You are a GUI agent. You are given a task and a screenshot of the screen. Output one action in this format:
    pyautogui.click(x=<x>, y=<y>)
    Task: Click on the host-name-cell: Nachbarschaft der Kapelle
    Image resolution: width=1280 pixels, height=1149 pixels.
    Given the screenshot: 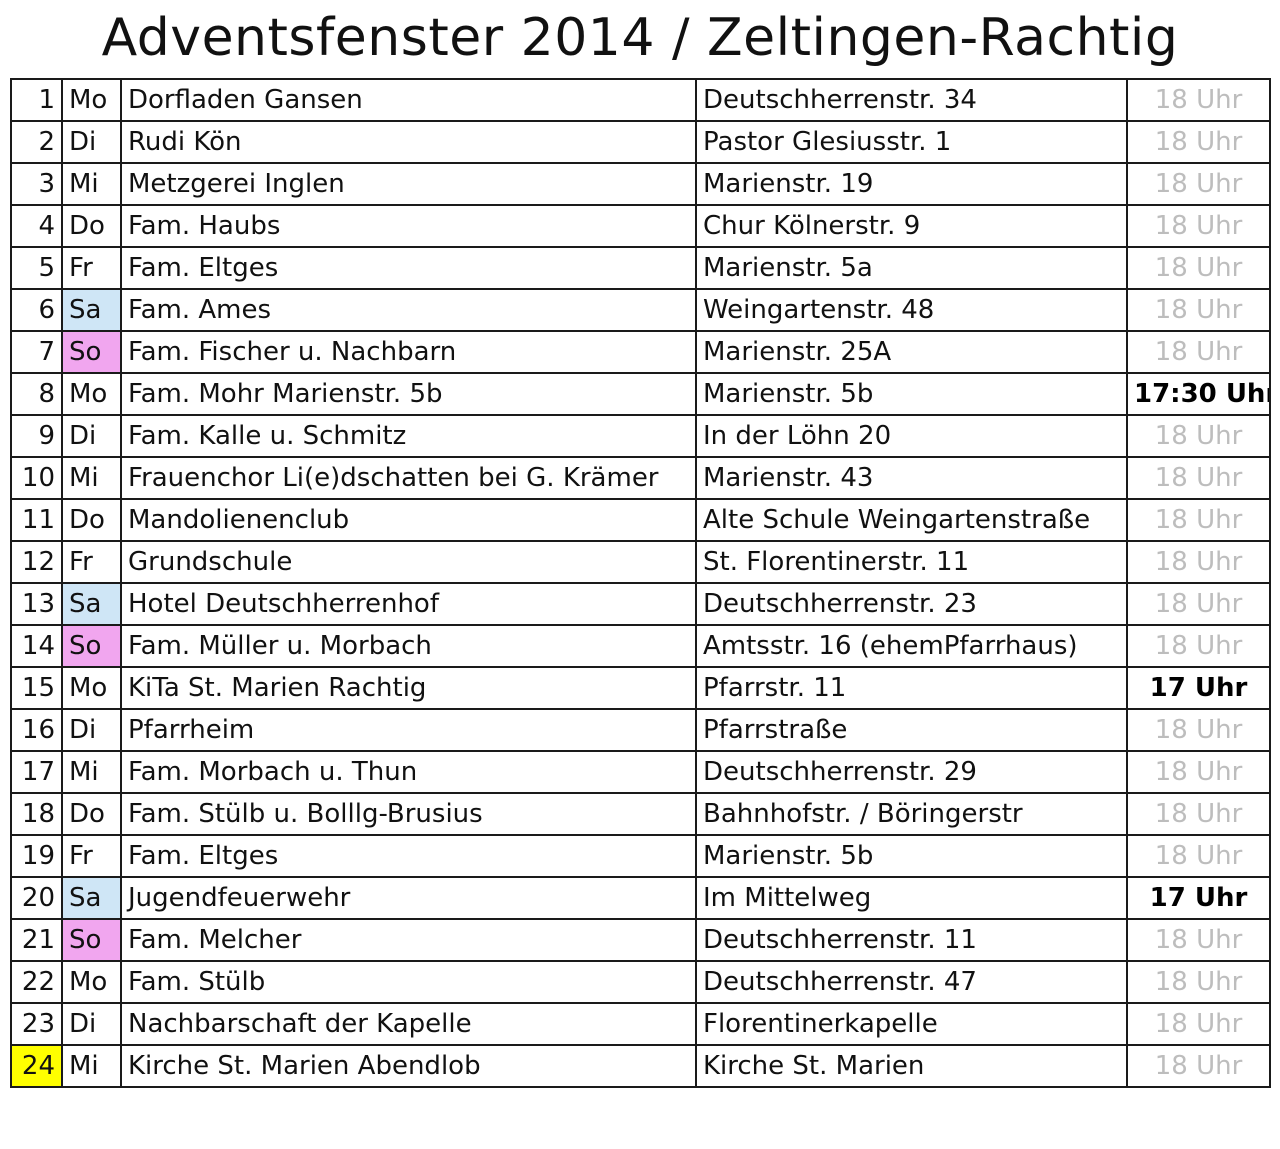 What is the action you would take?
    pyautogui.click(x=408, y=1024)
    